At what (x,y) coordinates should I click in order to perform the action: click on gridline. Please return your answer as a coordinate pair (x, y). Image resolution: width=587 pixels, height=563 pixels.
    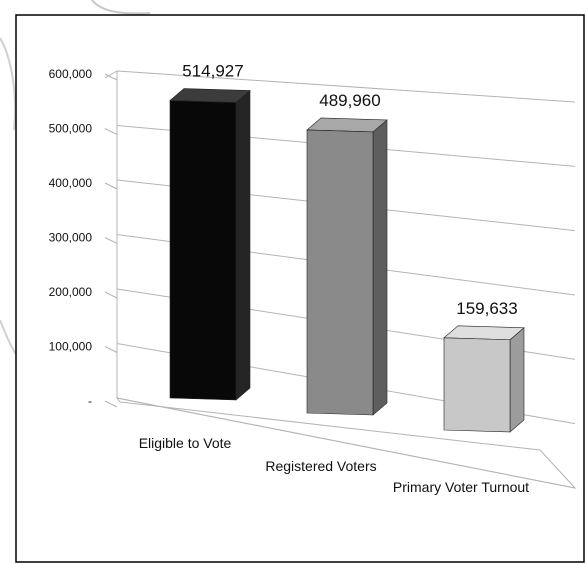
    Looking at the image, I should click on (346, 86).